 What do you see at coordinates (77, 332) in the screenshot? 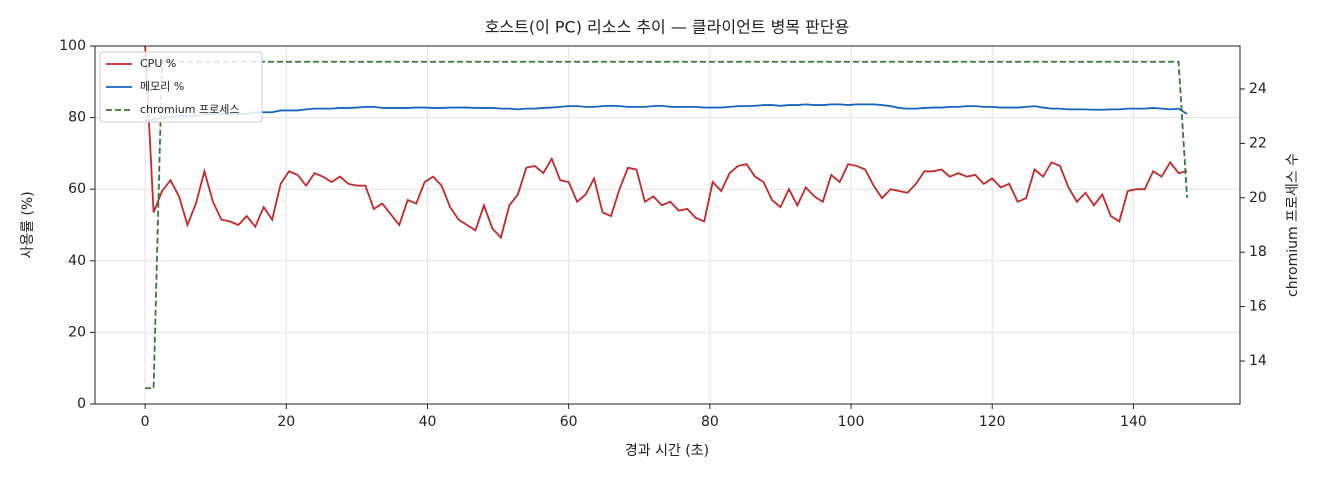
I see `y-tick-label: 20` at bounding box center [77, 332].